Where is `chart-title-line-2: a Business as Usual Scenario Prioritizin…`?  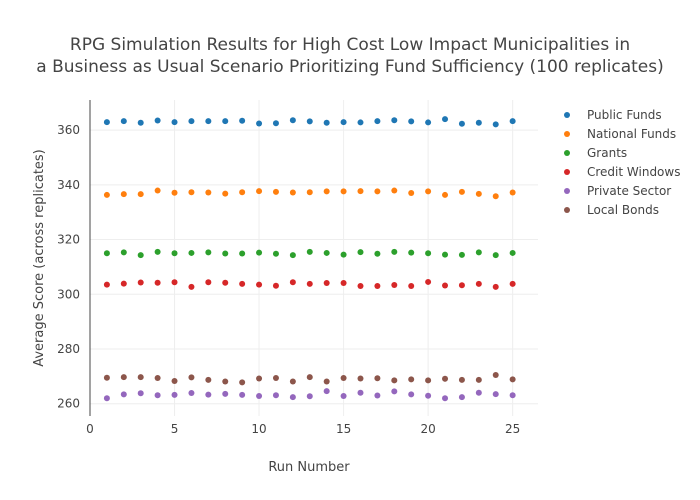
chart-title-line-2: a Business as Usual Scenario Prioritizin… is located at coordinates (349, 67).